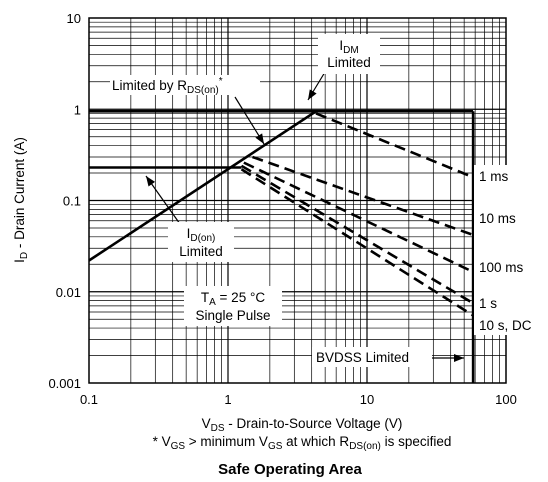 The height and width of the screenshot is (482, 548). What do you see at coordinates (202, 186) in the screenshot?
I see `curve-limited-by-rds-on` at bounding box center [202, 186].